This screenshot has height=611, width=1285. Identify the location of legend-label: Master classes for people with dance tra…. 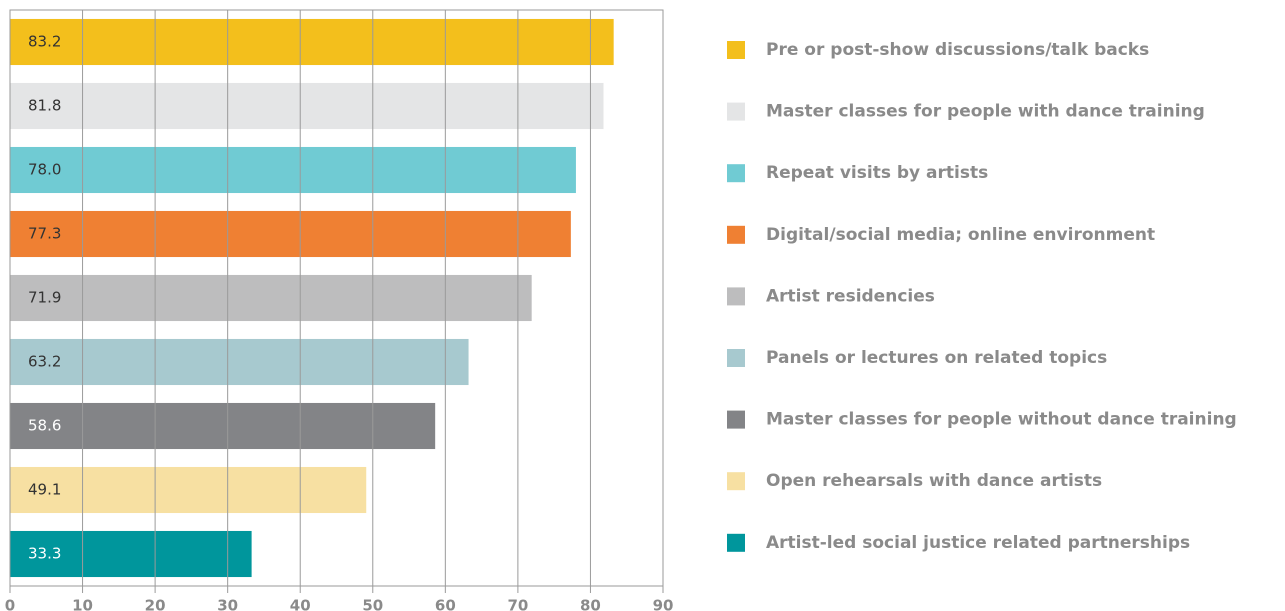
(985, 112).